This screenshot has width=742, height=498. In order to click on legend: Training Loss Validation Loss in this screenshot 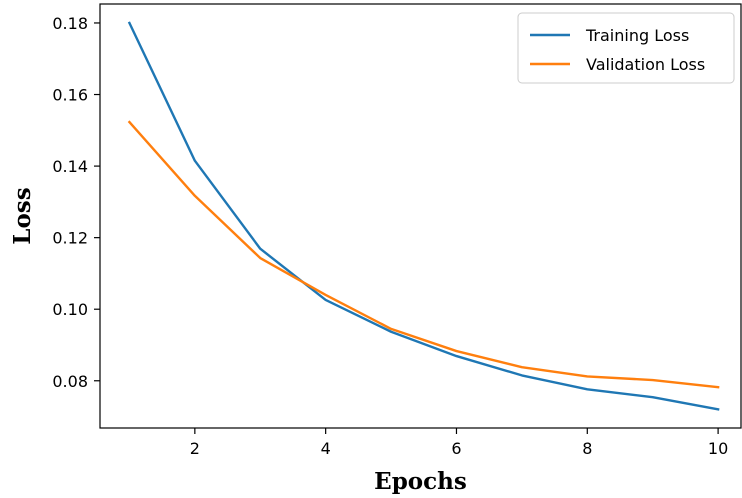, I will do `click(626, 48)`.